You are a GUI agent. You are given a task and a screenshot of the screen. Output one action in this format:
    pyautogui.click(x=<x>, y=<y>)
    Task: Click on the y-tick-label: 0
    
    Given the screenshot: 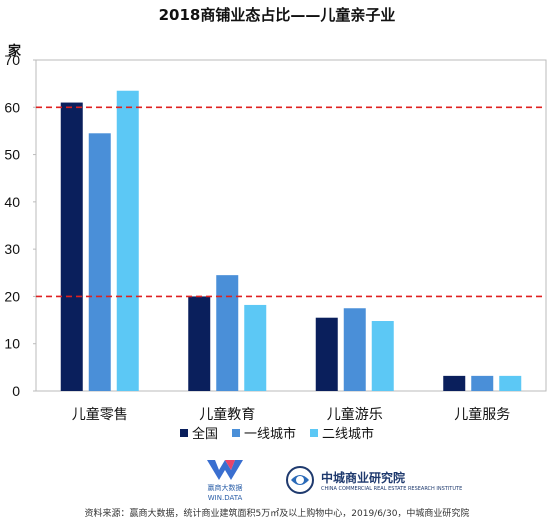 What is the action you would take?
    pyautogui.click(x=16, y=391)
    